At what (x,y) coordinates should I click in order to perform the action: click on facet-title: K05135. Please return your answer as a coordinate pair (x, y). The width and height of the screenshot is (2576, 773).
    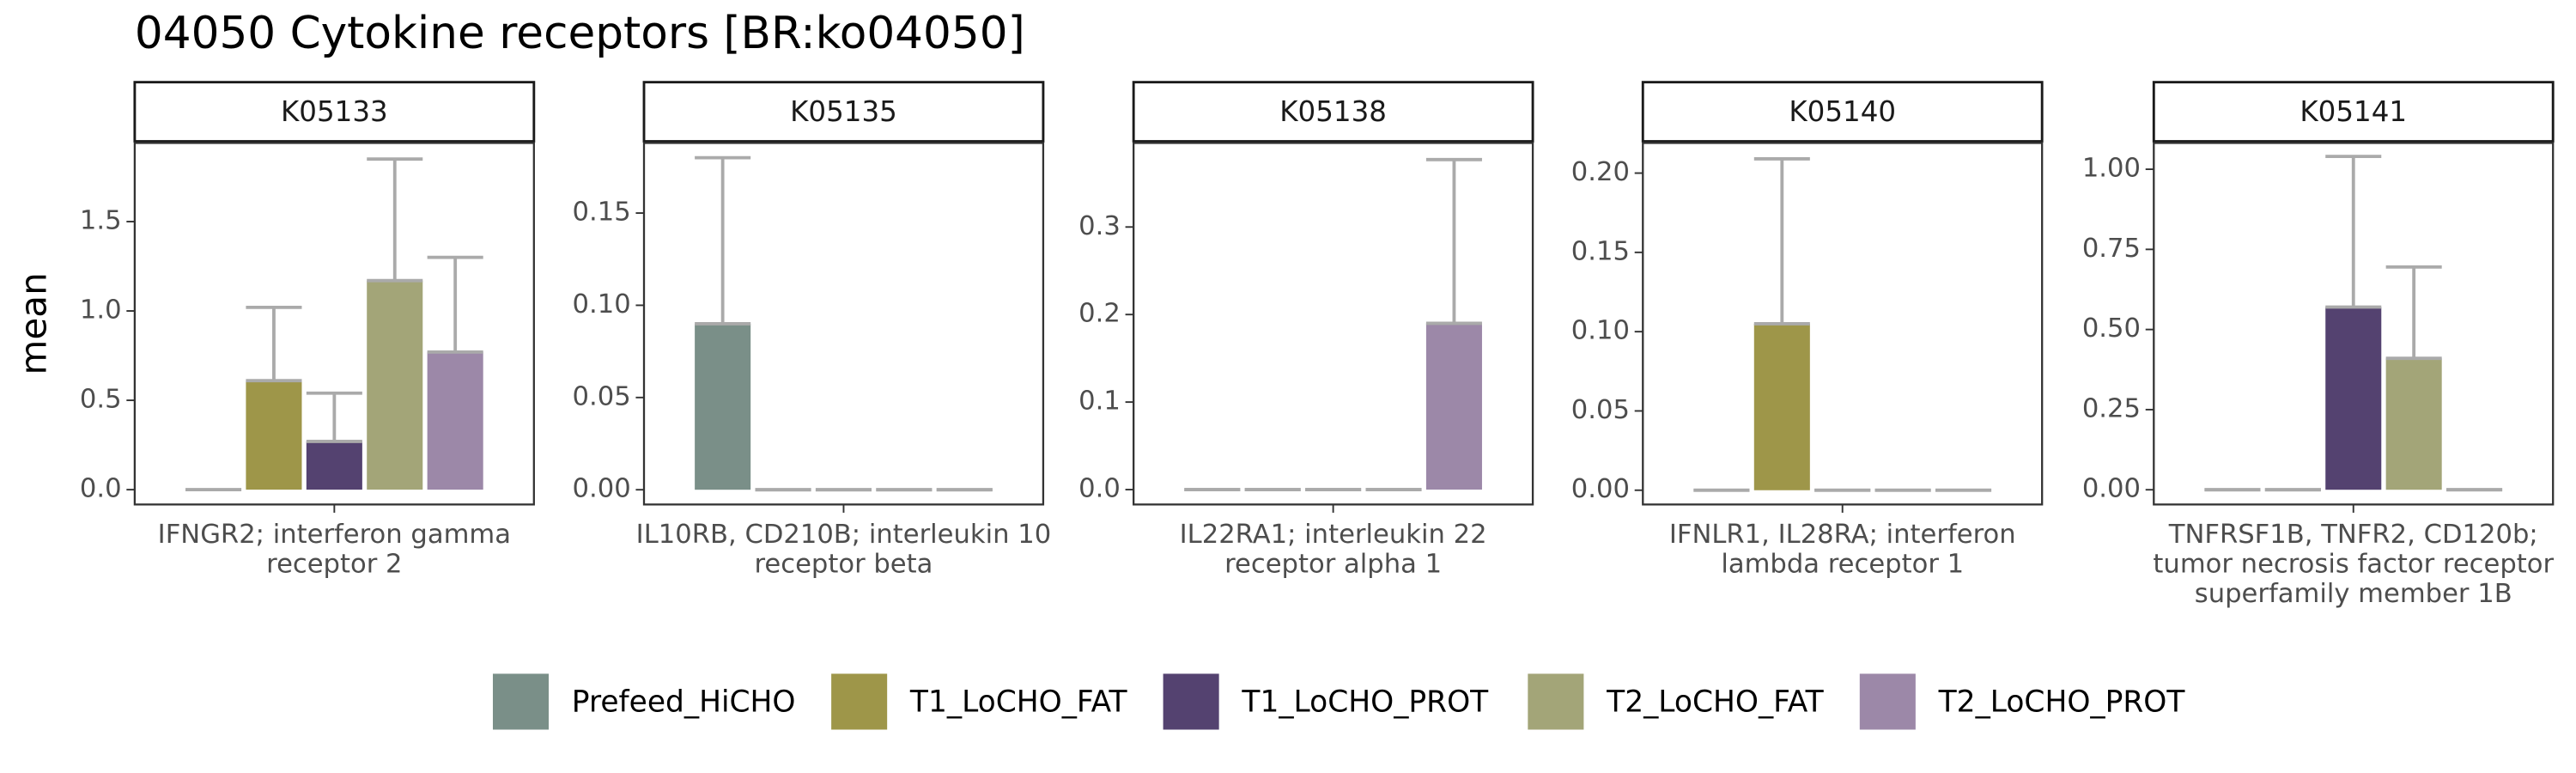
    Looking at the image, I should click on (843, 111).